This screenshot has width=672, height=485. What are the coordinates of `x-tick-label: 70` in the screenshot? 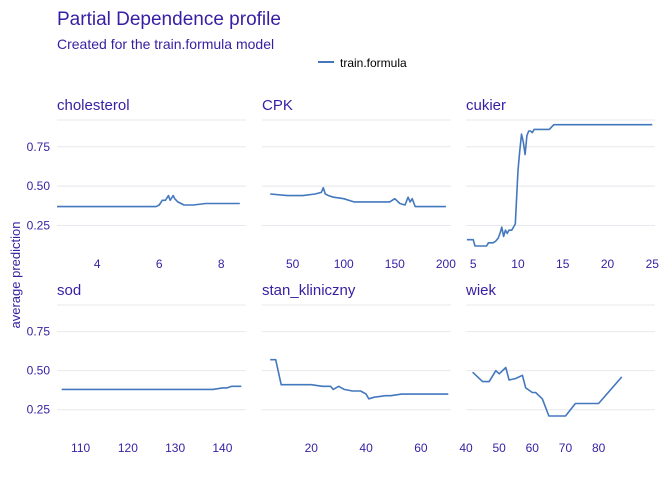 It's located at (566, 448).